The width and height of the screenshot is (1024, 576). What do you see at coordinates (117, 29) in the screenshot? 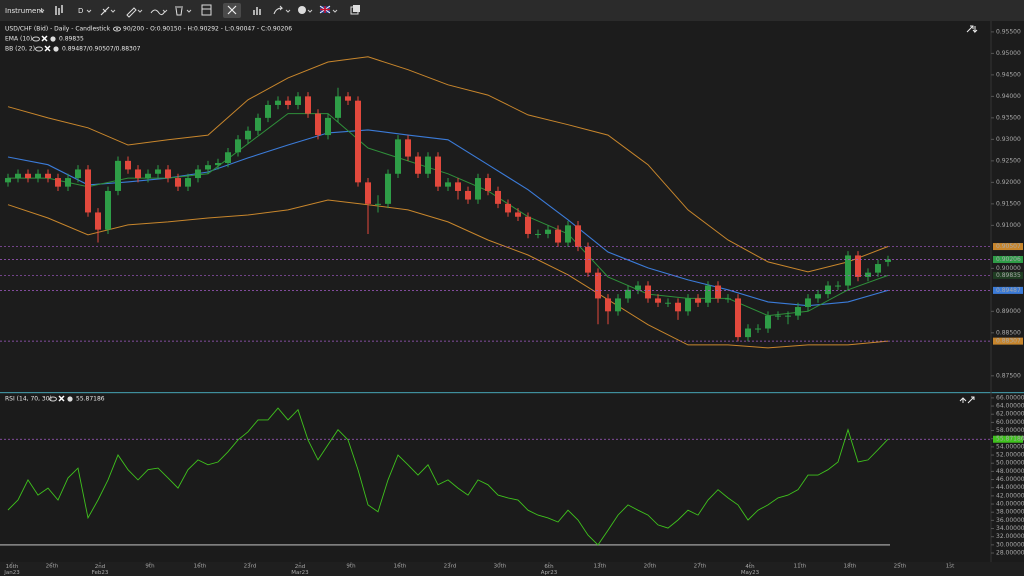
I see `visibility-icon` at bounding box center [117, 29].